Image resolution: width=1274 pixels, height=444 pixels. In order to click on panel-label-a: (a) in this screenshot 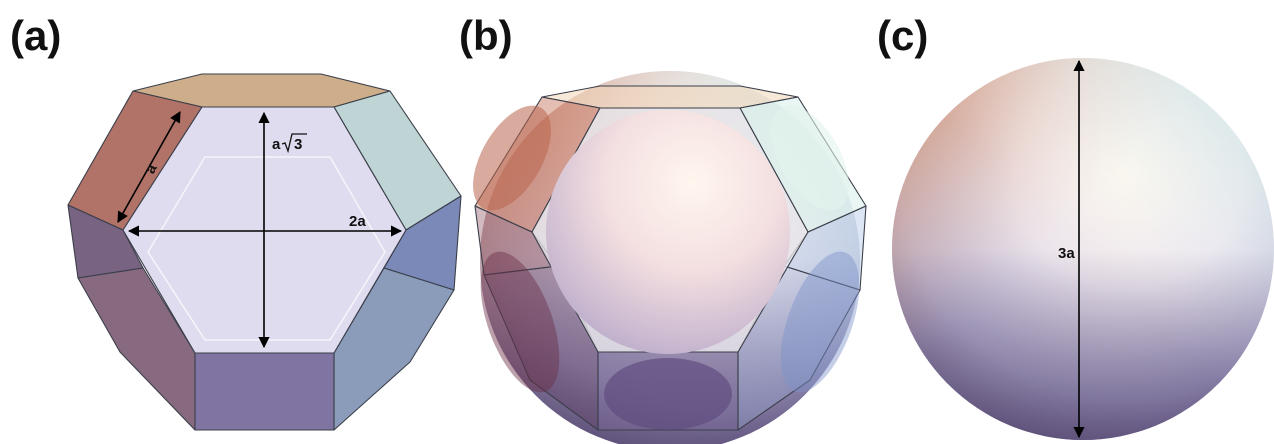, I will do `click(35, 35)`.